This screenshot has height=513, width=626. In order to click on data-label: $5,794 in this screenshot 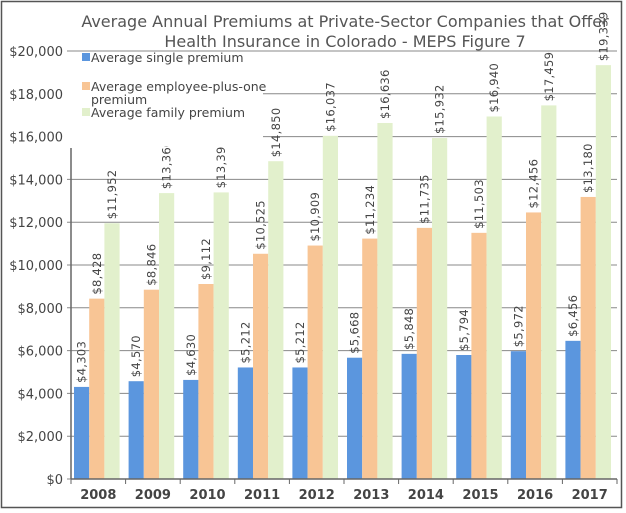, I will do `click(464, 330)`.